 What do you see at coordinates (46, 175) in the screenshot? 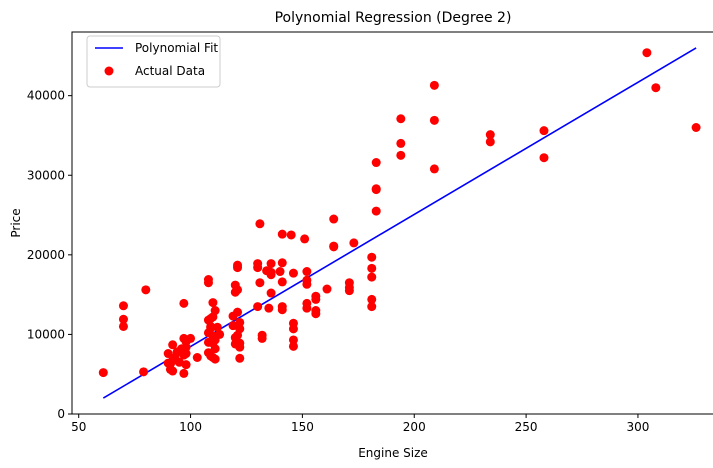
I see `y-tick-label: 30000` at bounding box center [46, 175].